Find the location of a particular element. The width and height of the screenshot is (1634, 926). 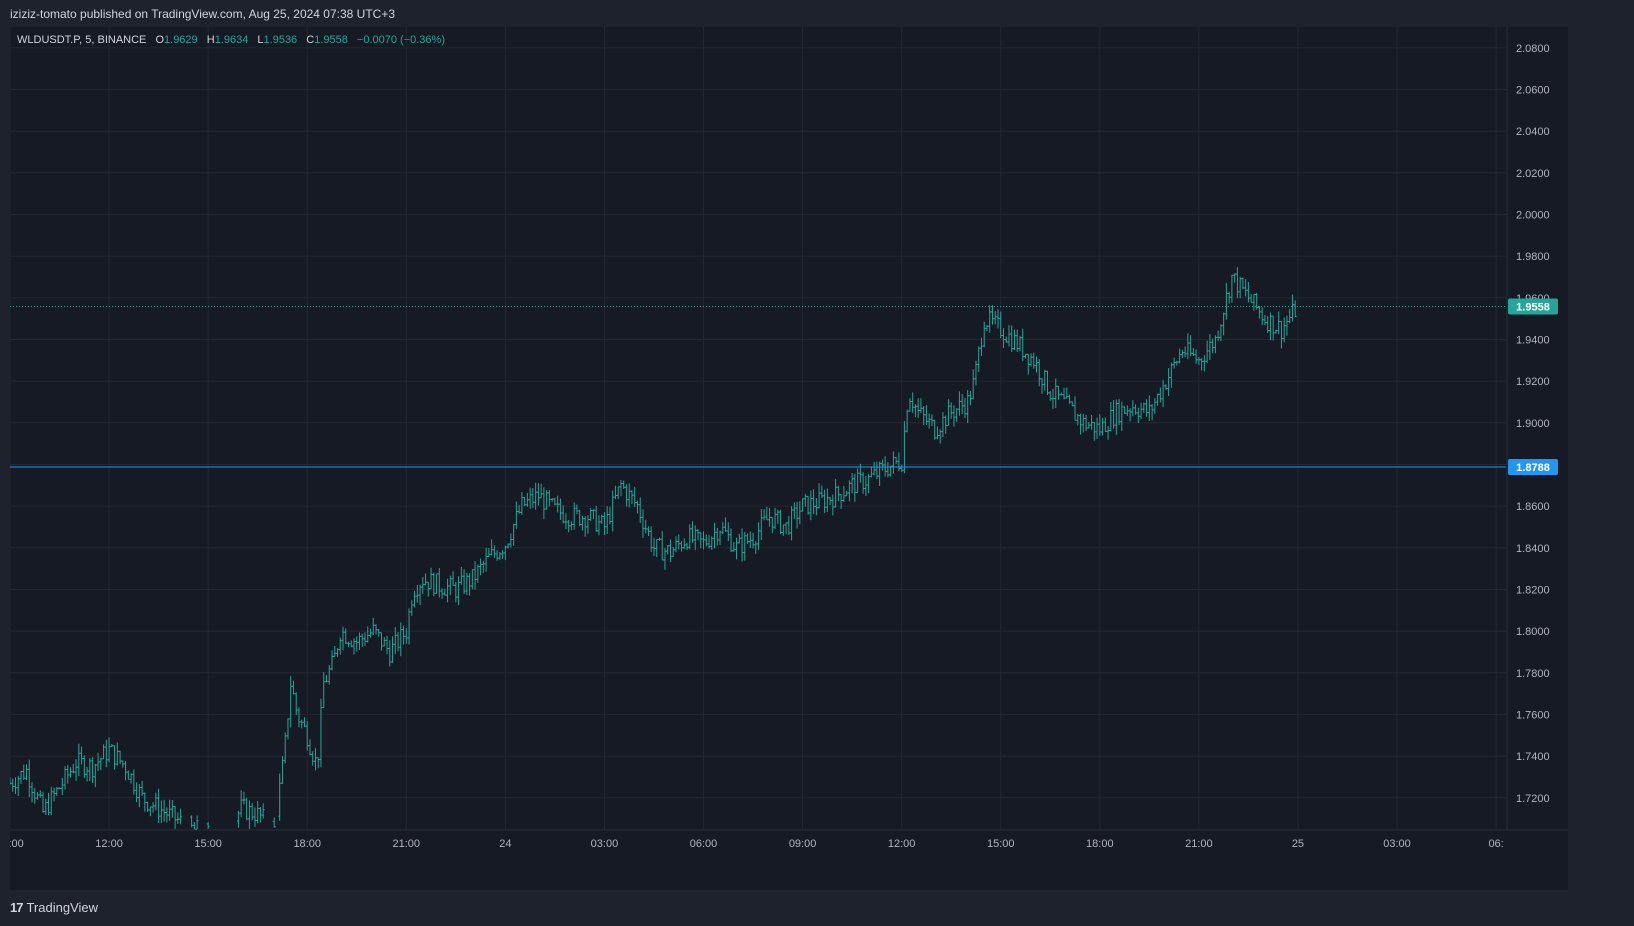

x-tick-label: 09:00 is located at coordinates (17, 844).